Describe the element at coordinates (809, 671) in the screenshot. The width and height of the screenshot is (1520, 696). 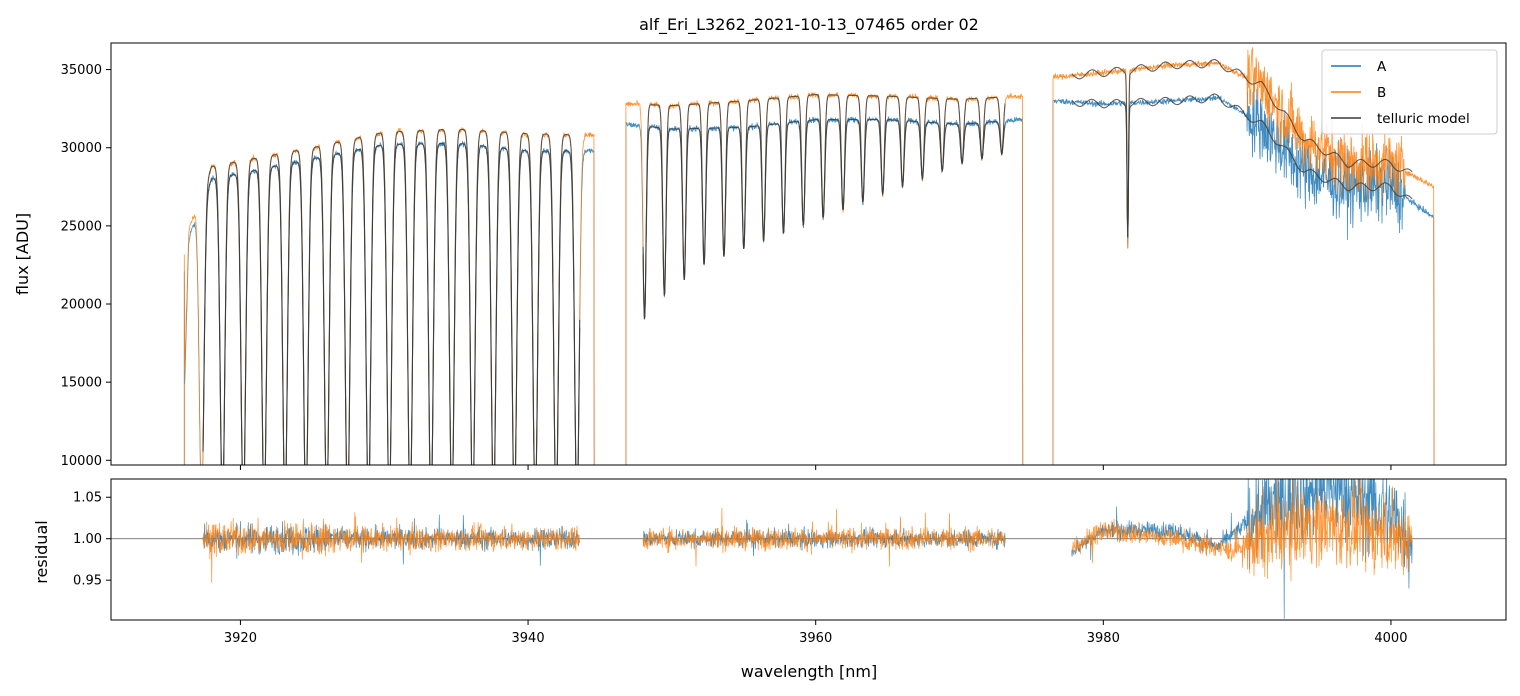
I see `x-axis-label: wavelength [nm]` at that location.